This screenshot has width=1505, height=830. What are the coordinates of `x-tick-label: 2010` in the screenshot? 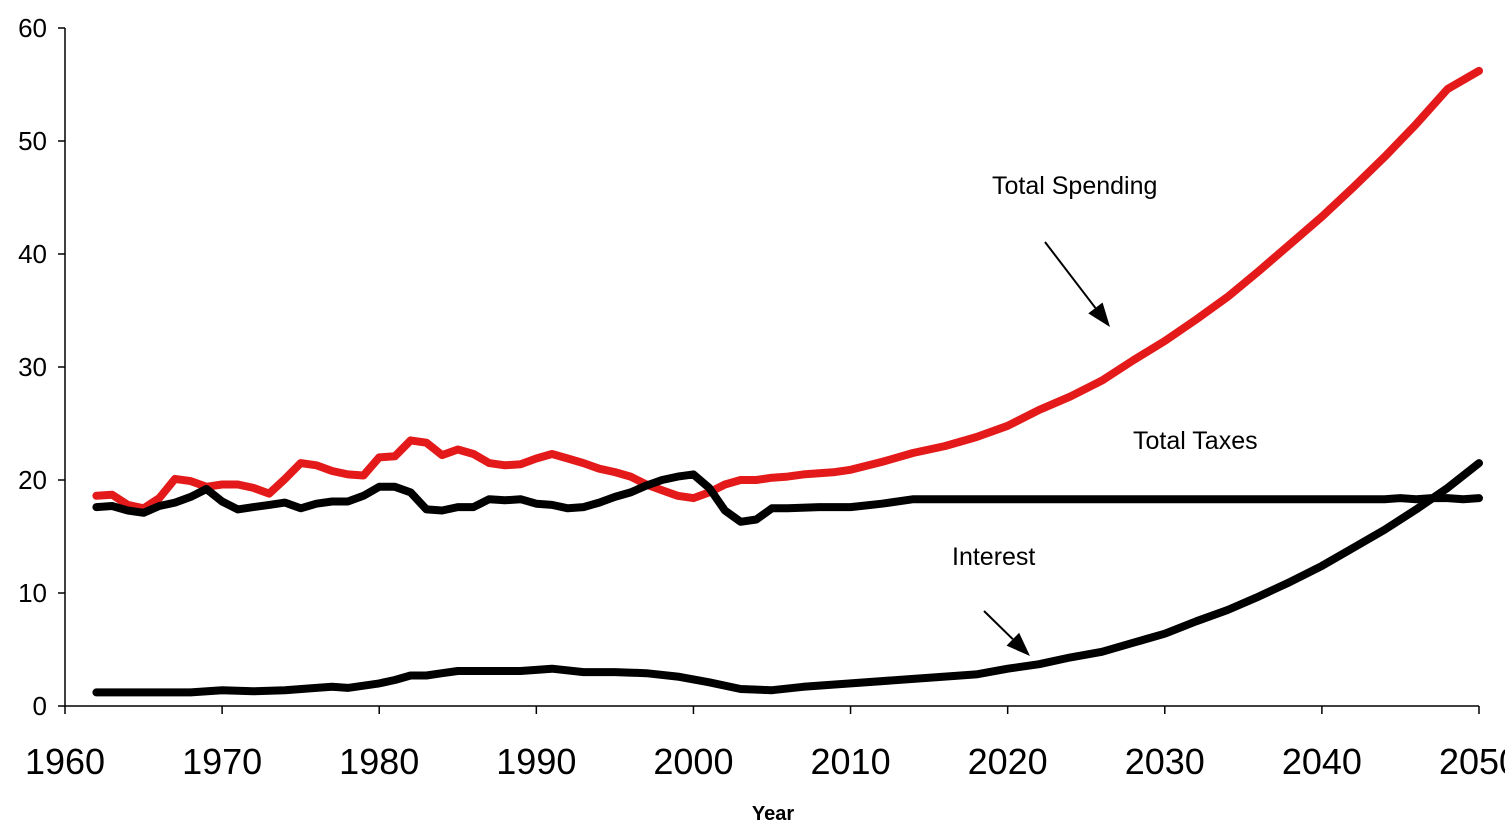 It's located at (851, 761).